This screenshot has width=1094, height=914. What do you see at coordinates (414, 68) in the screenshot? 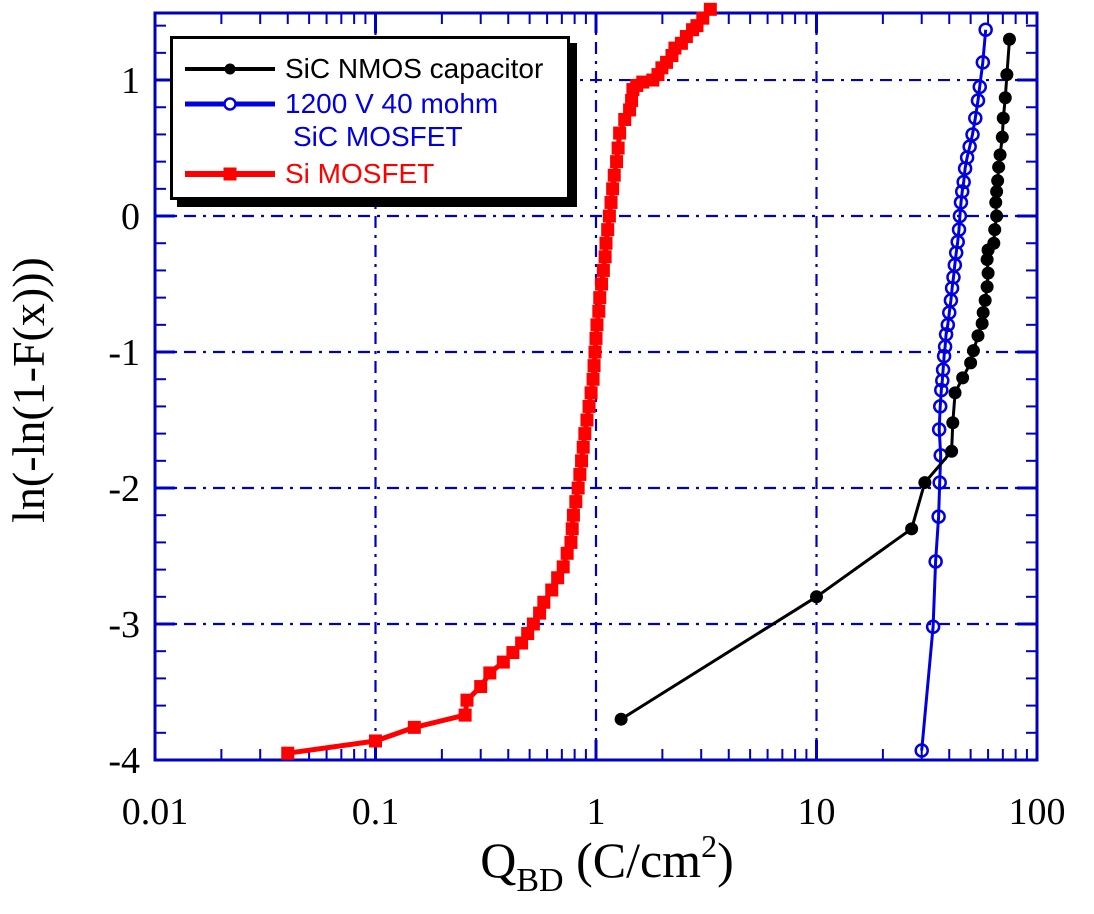
I see `legend-label-sic-nmos: SiC NMOS capacitor` at bounding box center [414, 68].